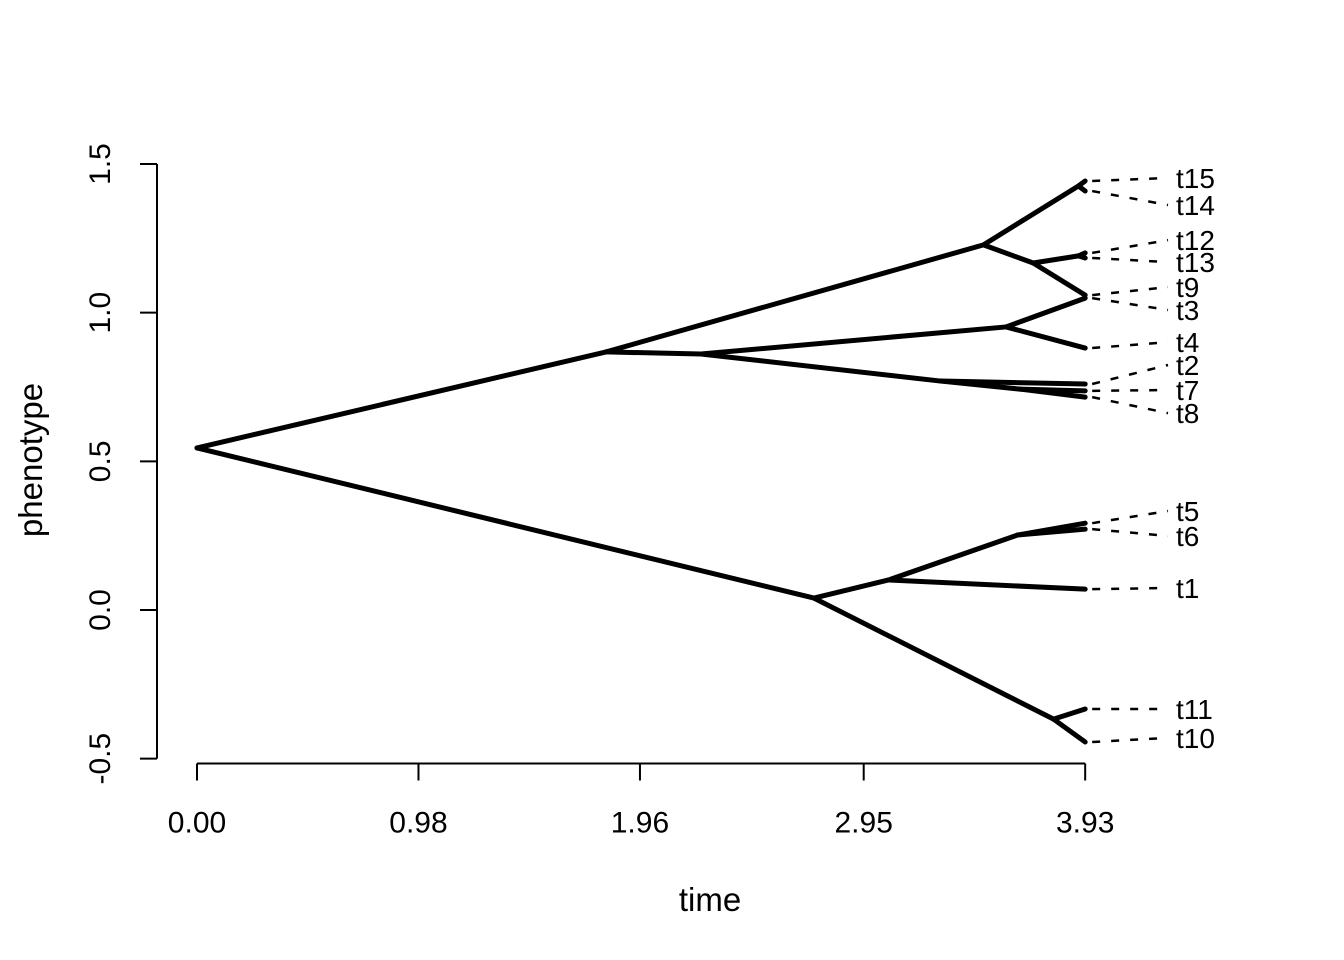 The width and height of the screenshot is (1344, 960). Describe the element at coordinates (418, 823) in the screenshot. I see `x-tick-label: 0.98` at that location.